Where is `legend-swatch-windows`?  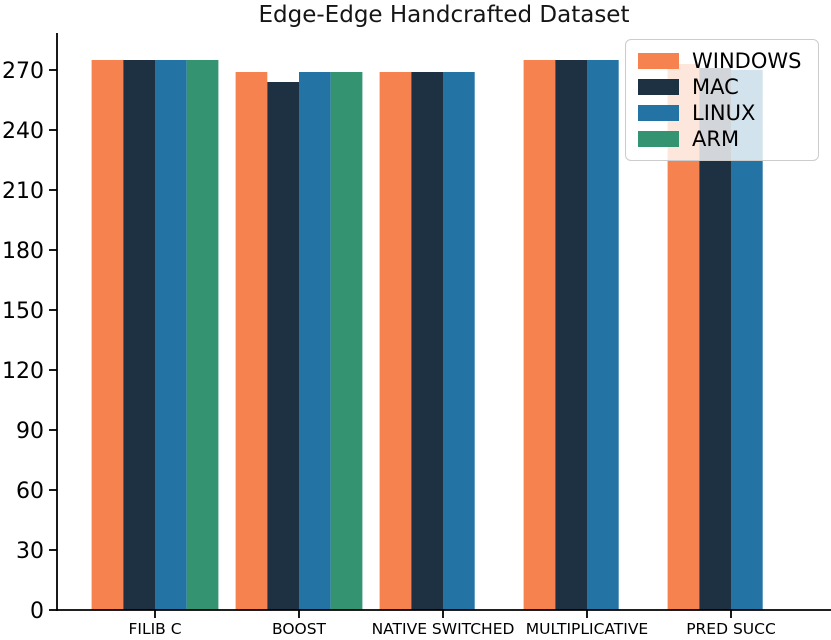 legend-swatch-windows is located at coordinates (658, 61).